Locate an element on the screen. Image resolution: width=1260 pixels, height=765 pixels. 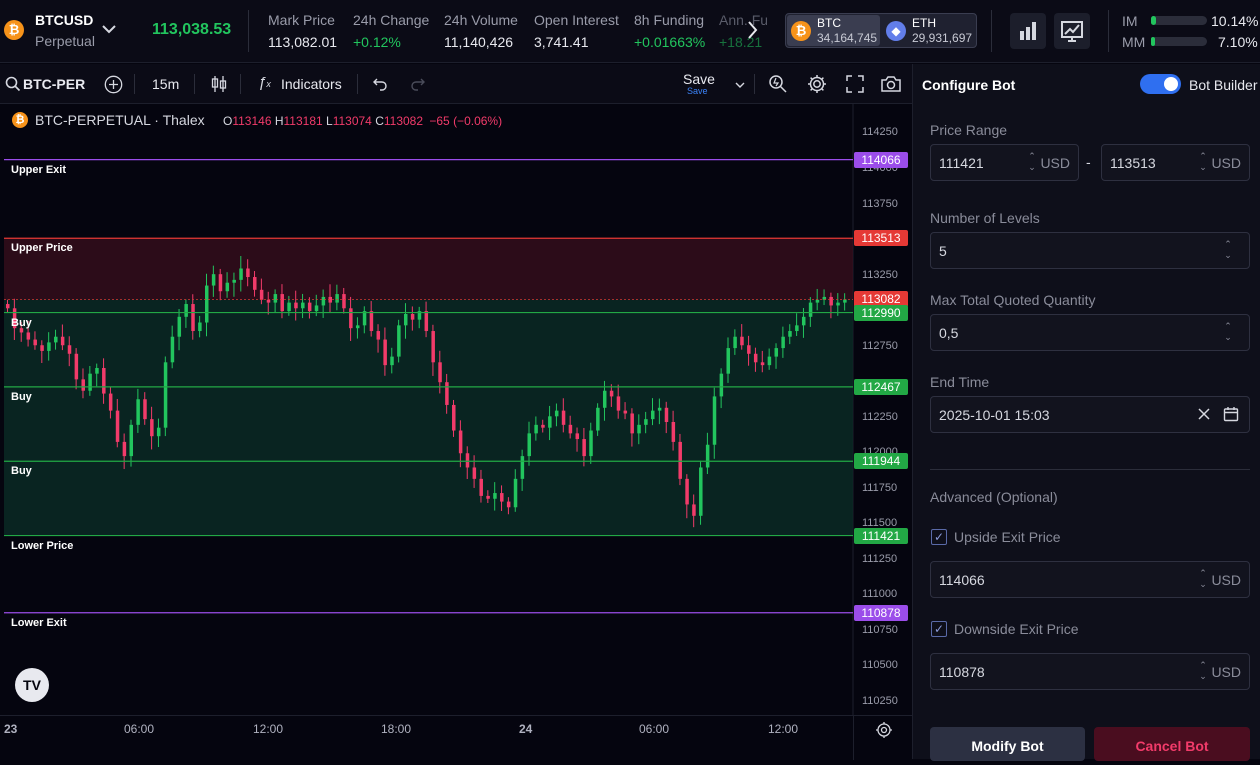
search-icon is located at coordinates (13, 86).